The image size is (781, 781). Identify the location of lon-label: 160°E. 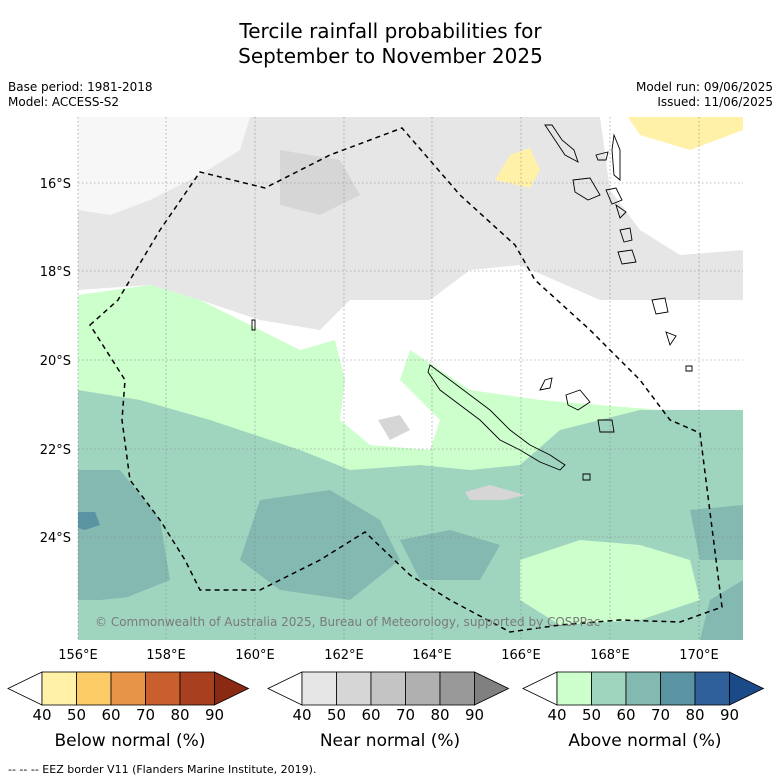
(255, 655).